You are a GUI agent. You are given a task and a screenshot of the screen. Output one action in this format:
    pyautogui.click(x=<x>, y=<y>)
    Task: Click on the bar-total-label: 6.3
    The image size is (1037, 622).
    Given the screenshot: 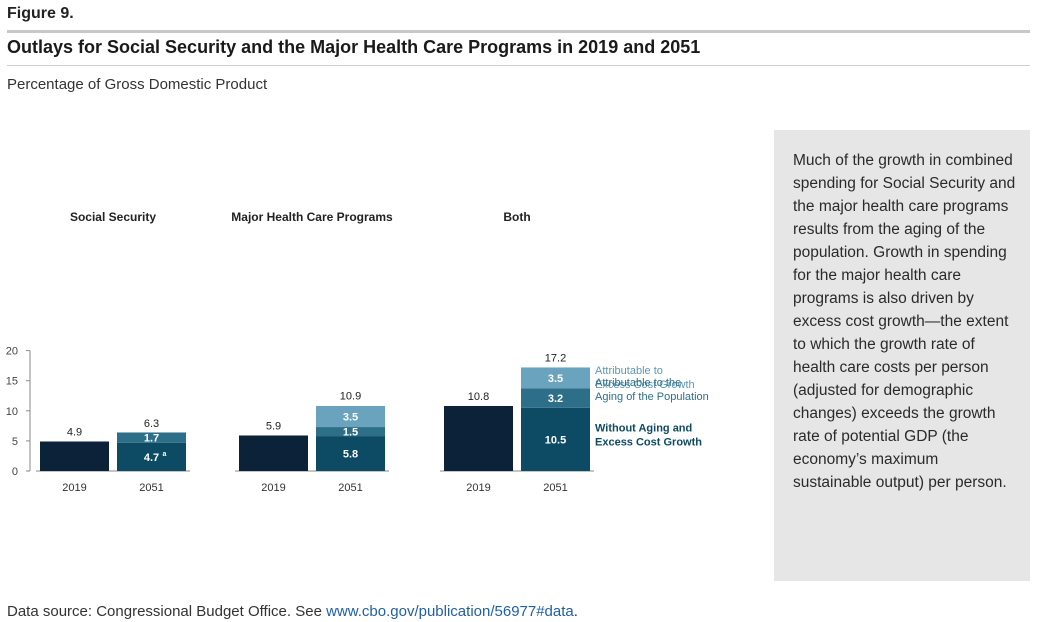 What is the action you would take?
    pyautogui.click(x=151, y=424)
    